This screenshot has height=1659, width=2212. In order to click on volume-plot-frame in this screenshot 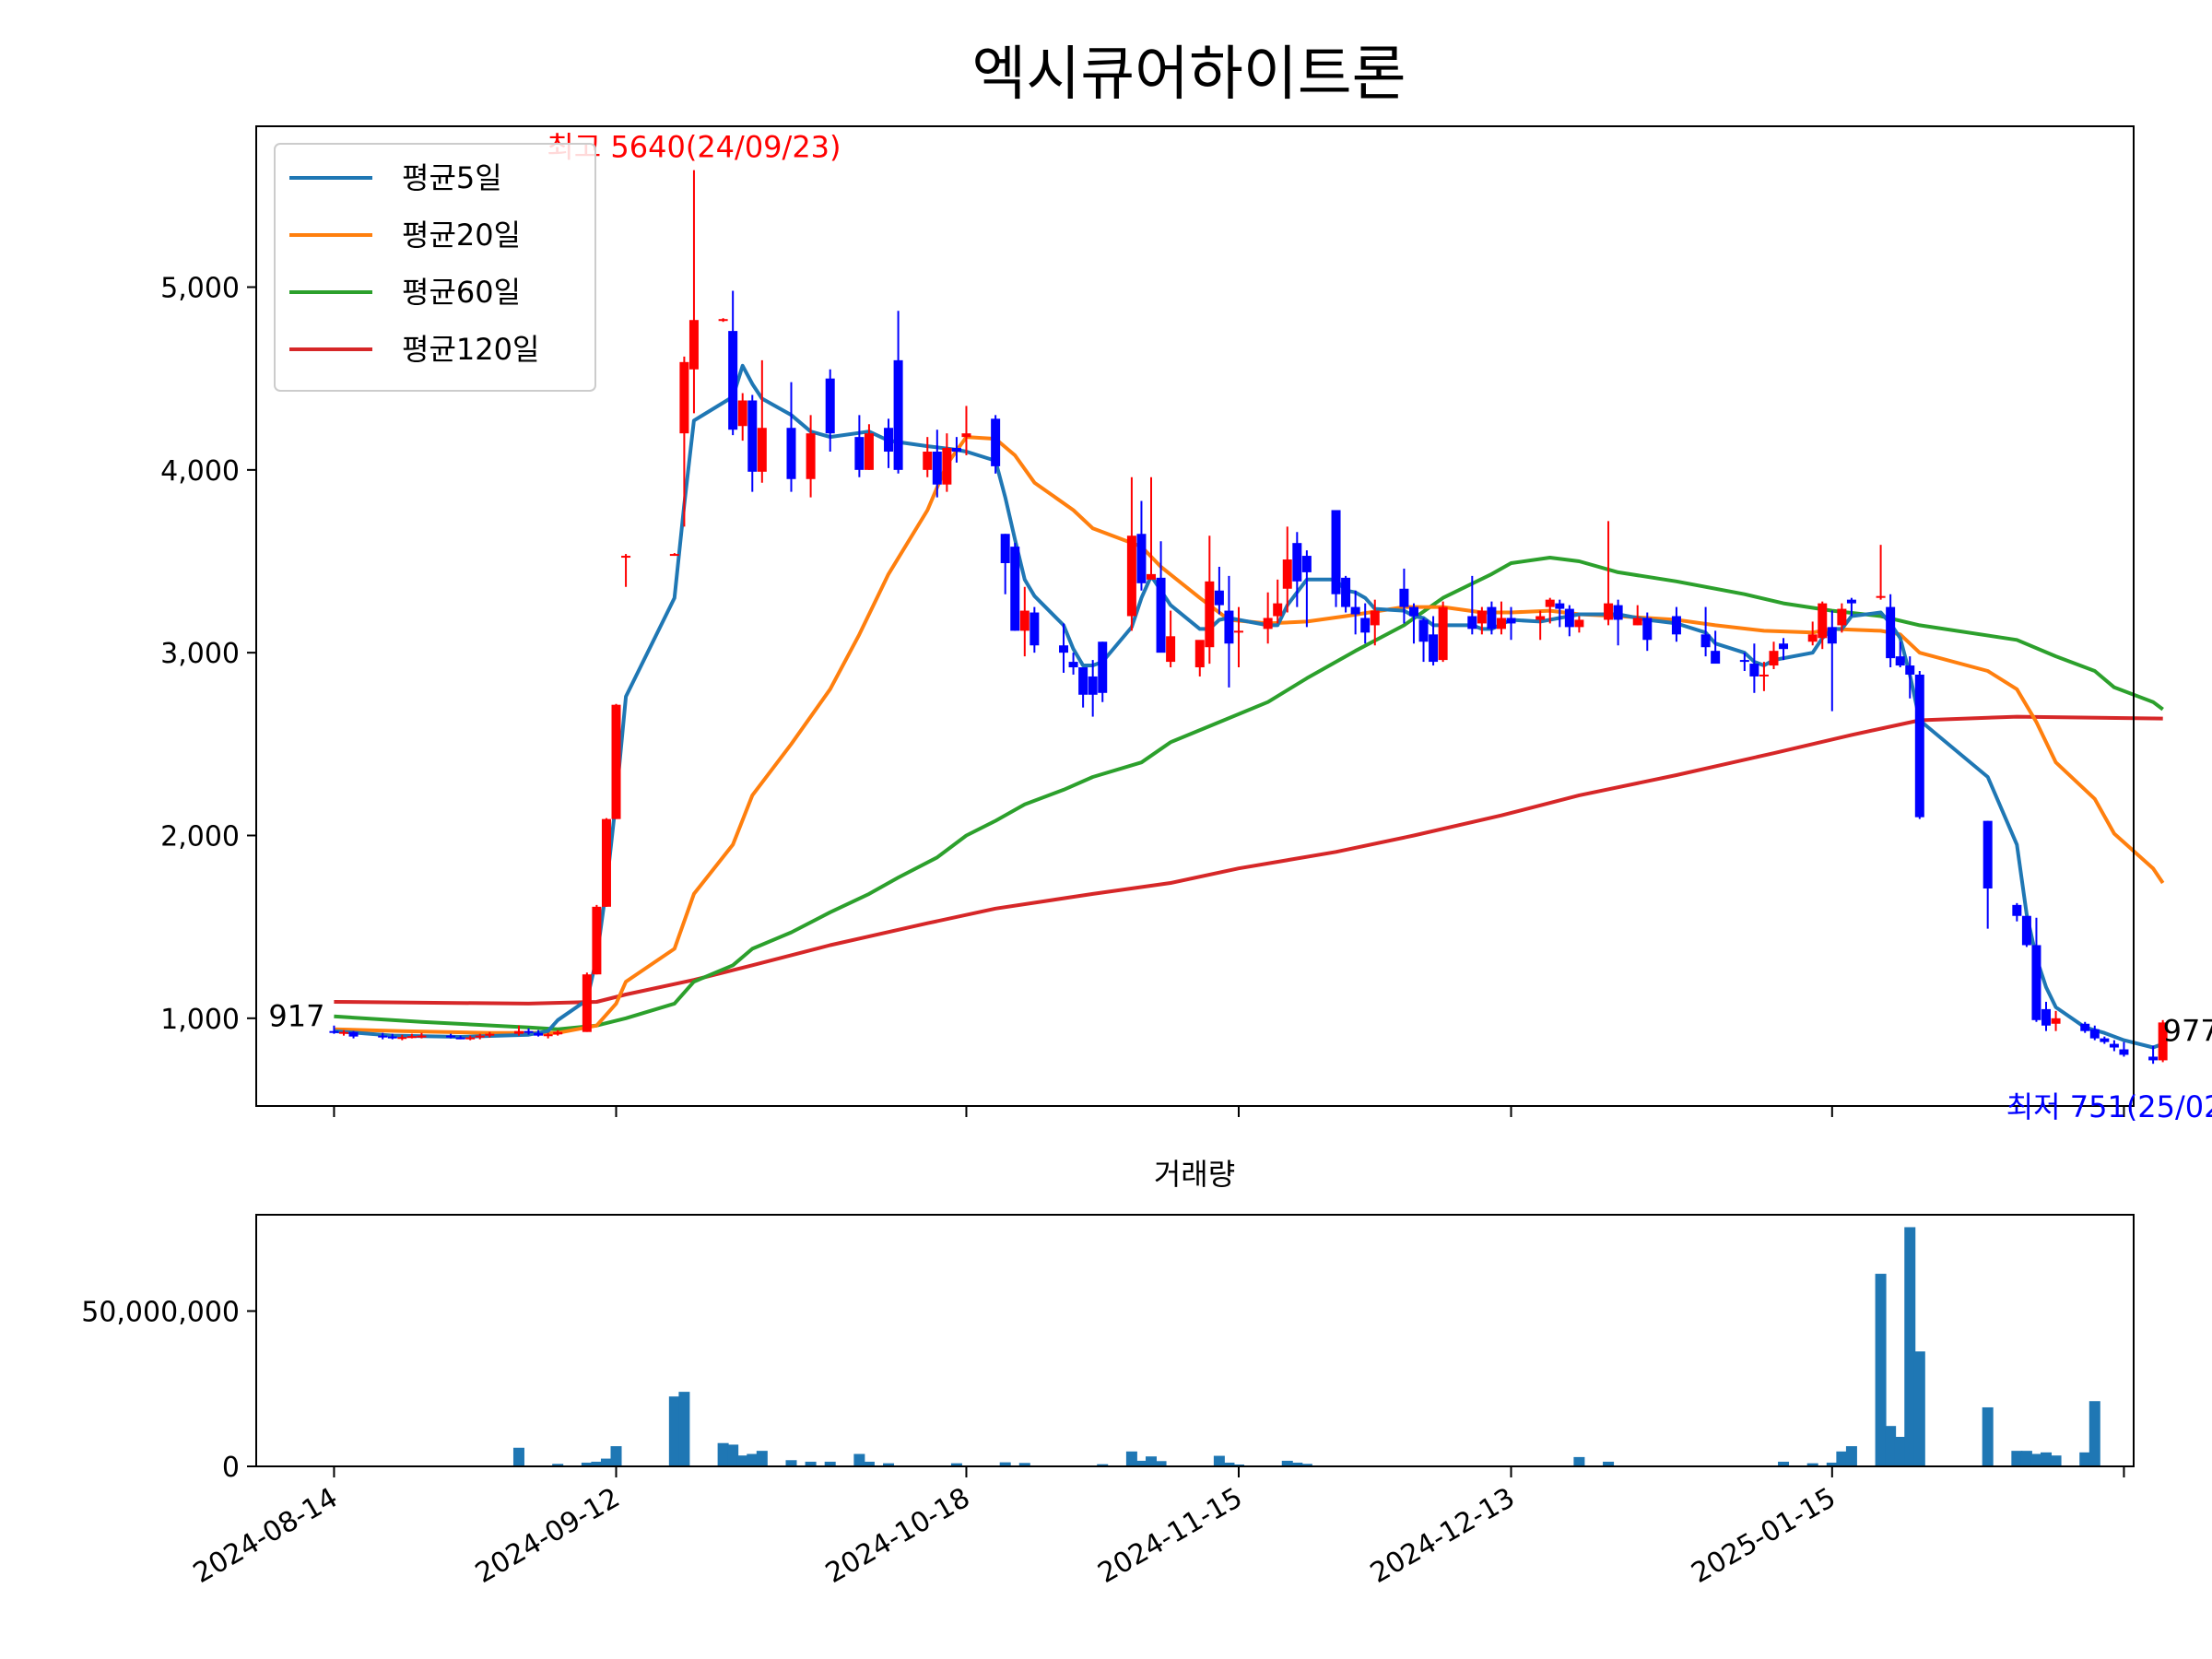, I will do `click(1195, 1340)`.